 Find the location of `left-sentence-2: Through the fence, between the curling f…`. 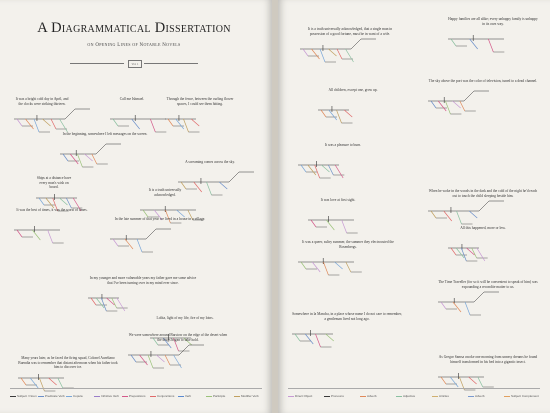

left-sentence-2: Through the fence, between the curling f… is located at coordinates (200, 101).